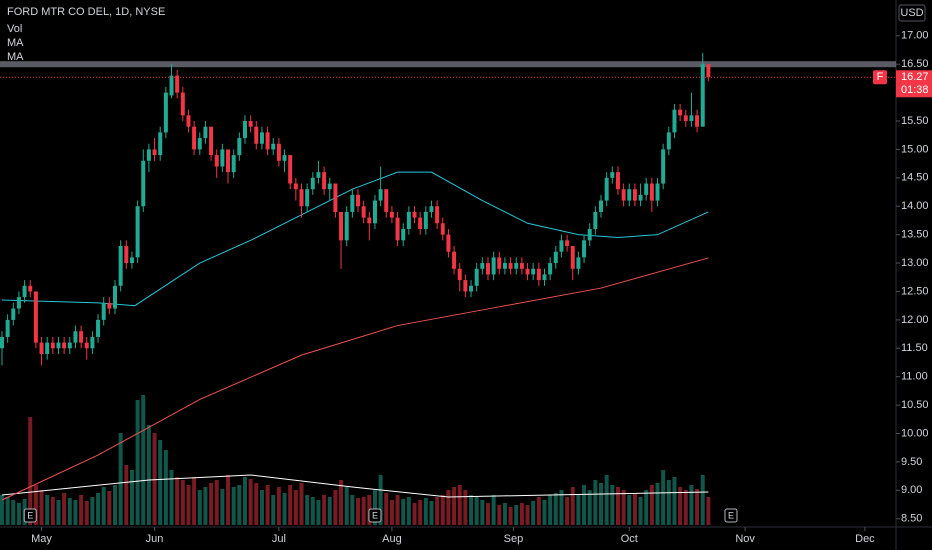  What do you see at coordinates (915, 90) in the screenshot?
I see `countdown: 01:38` at bounding box center [915, 90].